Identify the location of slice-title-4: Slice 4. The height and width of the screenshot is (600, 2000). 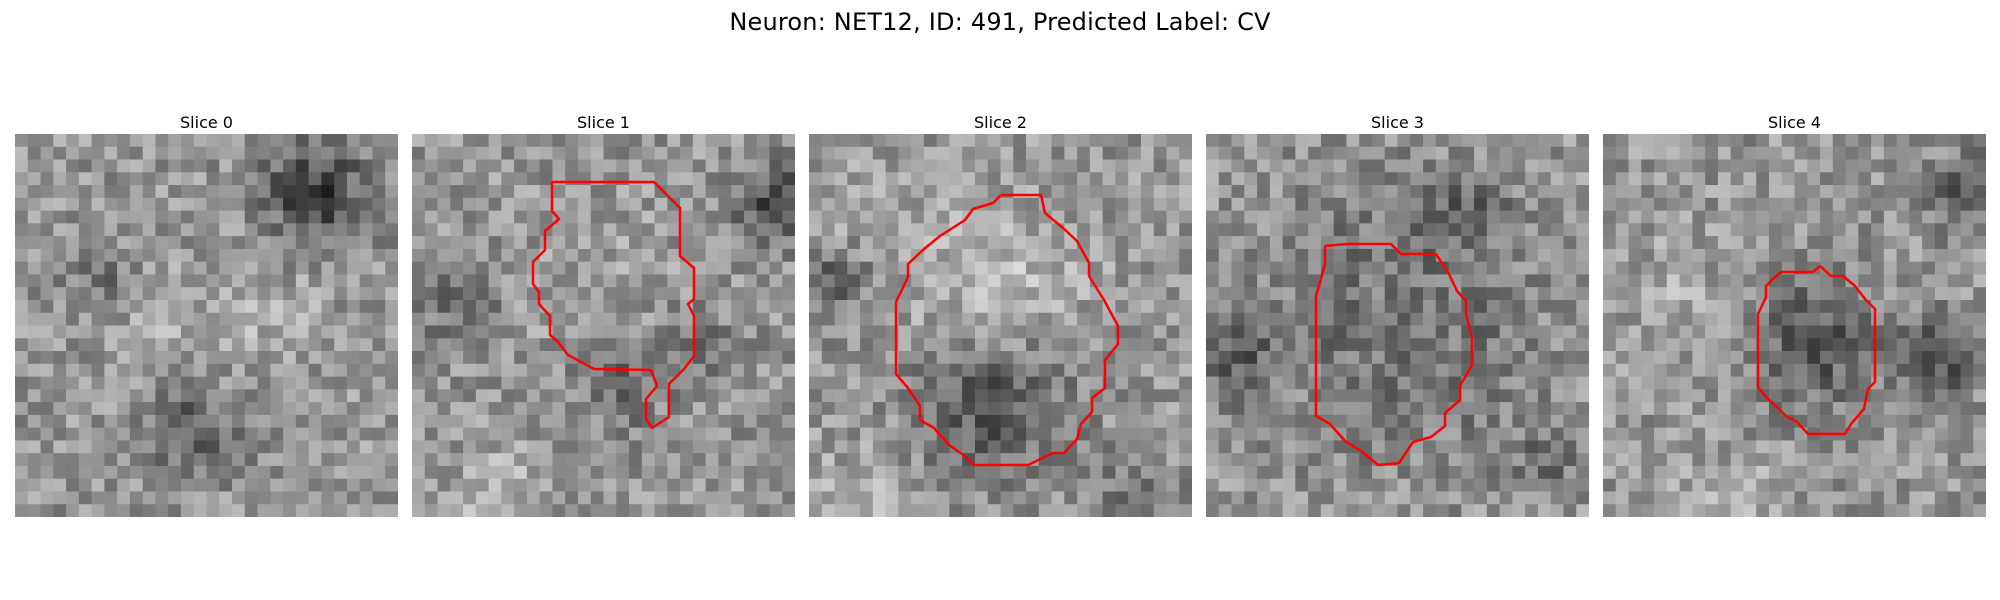
(1794, 122).